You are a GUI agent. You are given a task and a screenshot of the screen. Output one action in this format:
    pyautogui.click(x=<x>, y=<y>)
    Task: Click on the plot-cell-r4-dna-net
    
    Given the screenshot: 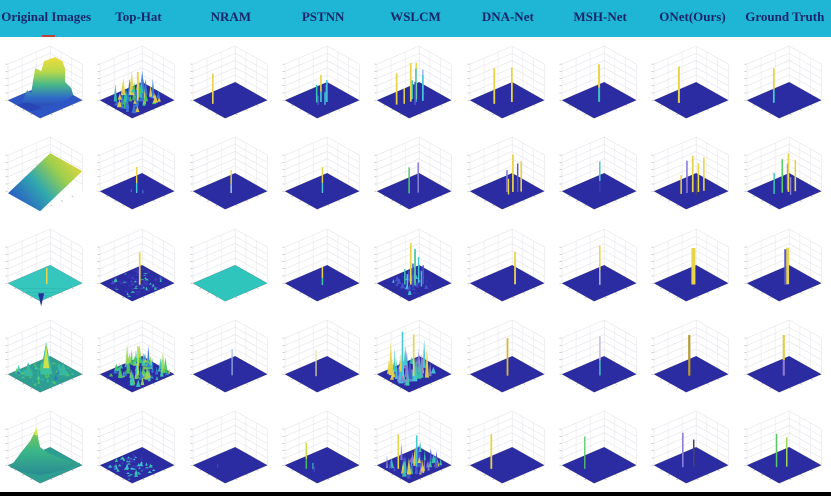 What is the action you would take?
    pyautogui.click(x=508, y=357)
    